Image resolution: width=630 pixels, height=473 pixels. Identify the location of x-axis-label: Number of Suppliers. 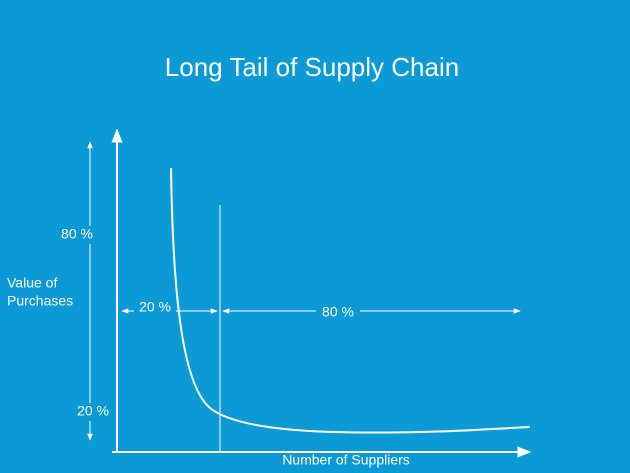
(346, 460).